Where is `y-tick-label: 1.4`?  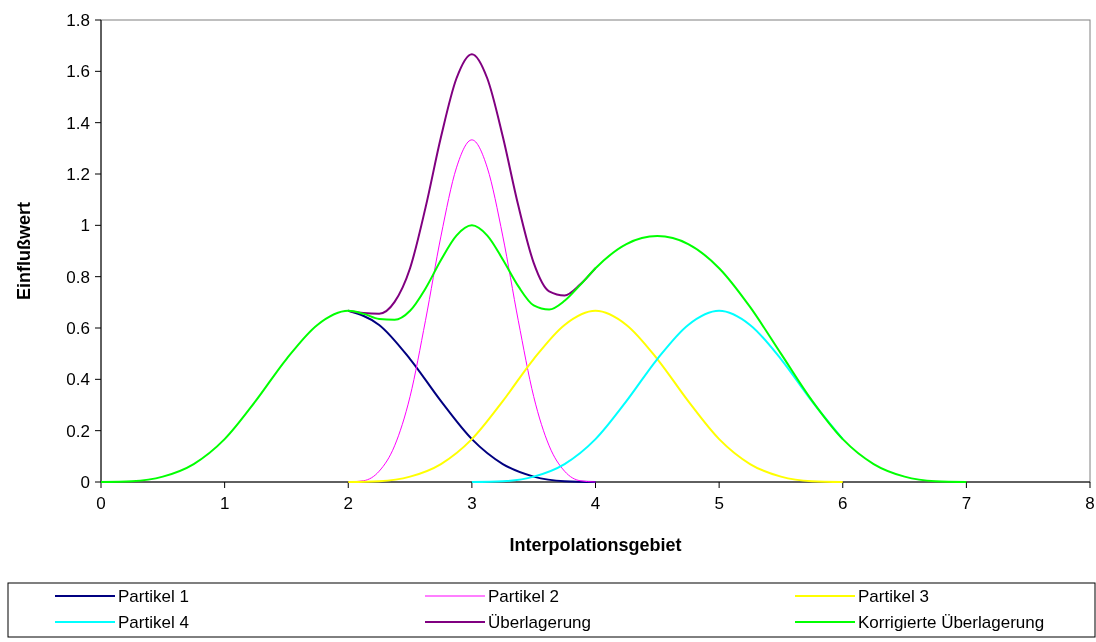 y-tick-label: 1.4 is located at coordinates (78, 123).